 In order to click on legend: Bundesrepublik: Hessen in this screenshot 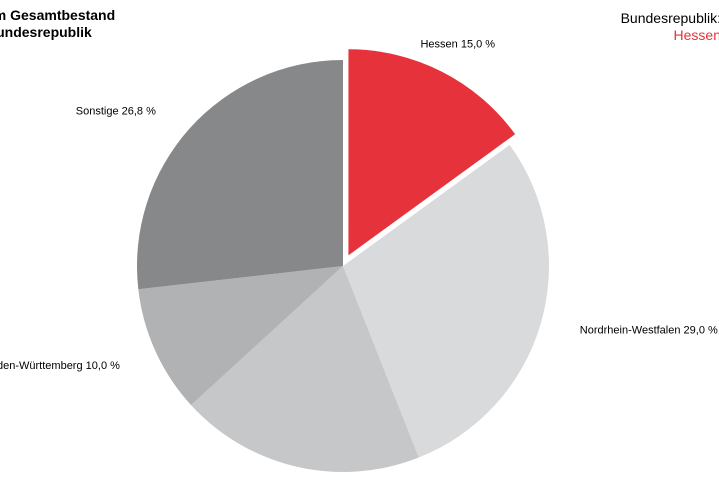, I will do `click(670, 27)`.